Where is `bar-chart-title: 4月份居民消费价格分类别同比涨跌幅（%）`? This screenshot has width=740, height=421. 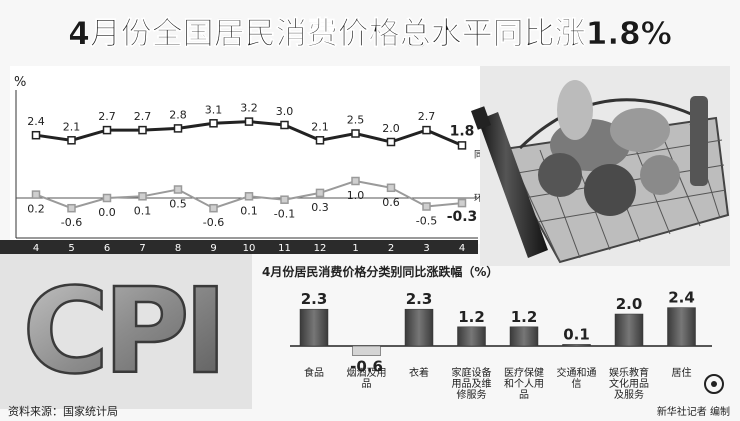 bar-chart-title: 4月份居民消费价格分类别同比涨跌幅（%） is located at coordinates (380, 271).